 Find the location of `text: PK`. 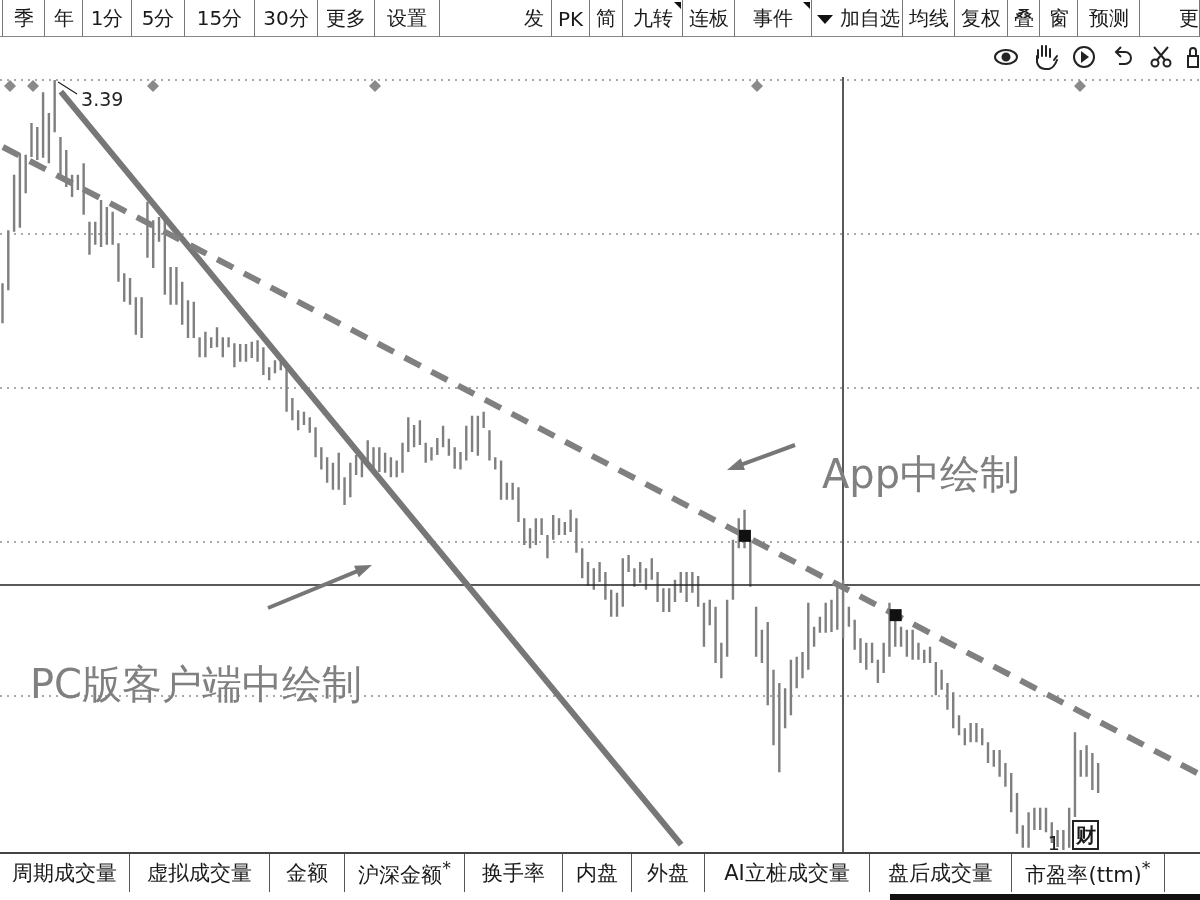

text: PK is located at coordinates (570, 18).